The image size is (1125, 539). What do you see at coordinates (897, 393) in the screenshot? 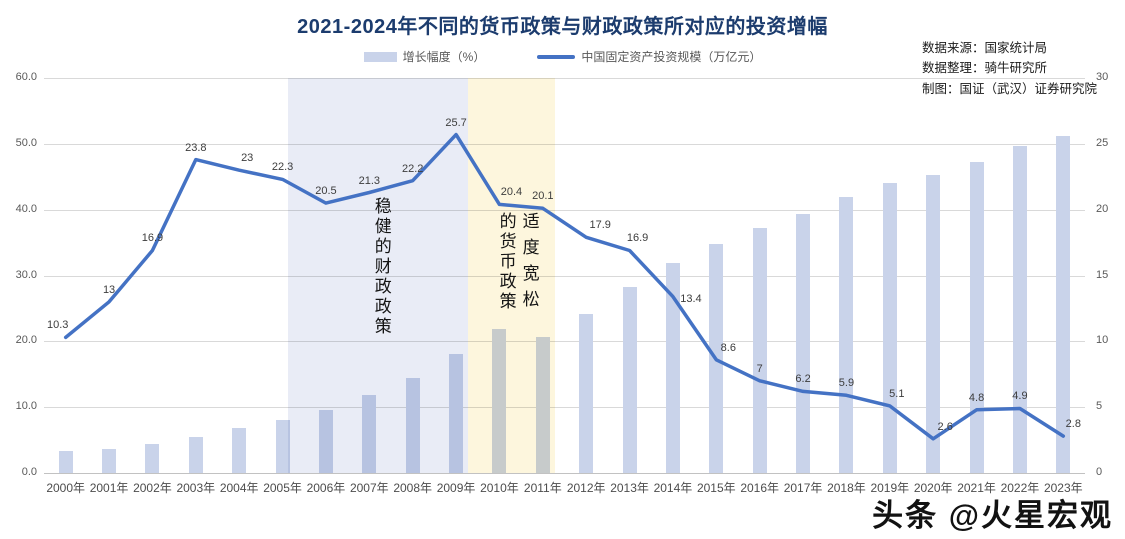
I see `point-label: 5.1` at bounding box center [897, 393].